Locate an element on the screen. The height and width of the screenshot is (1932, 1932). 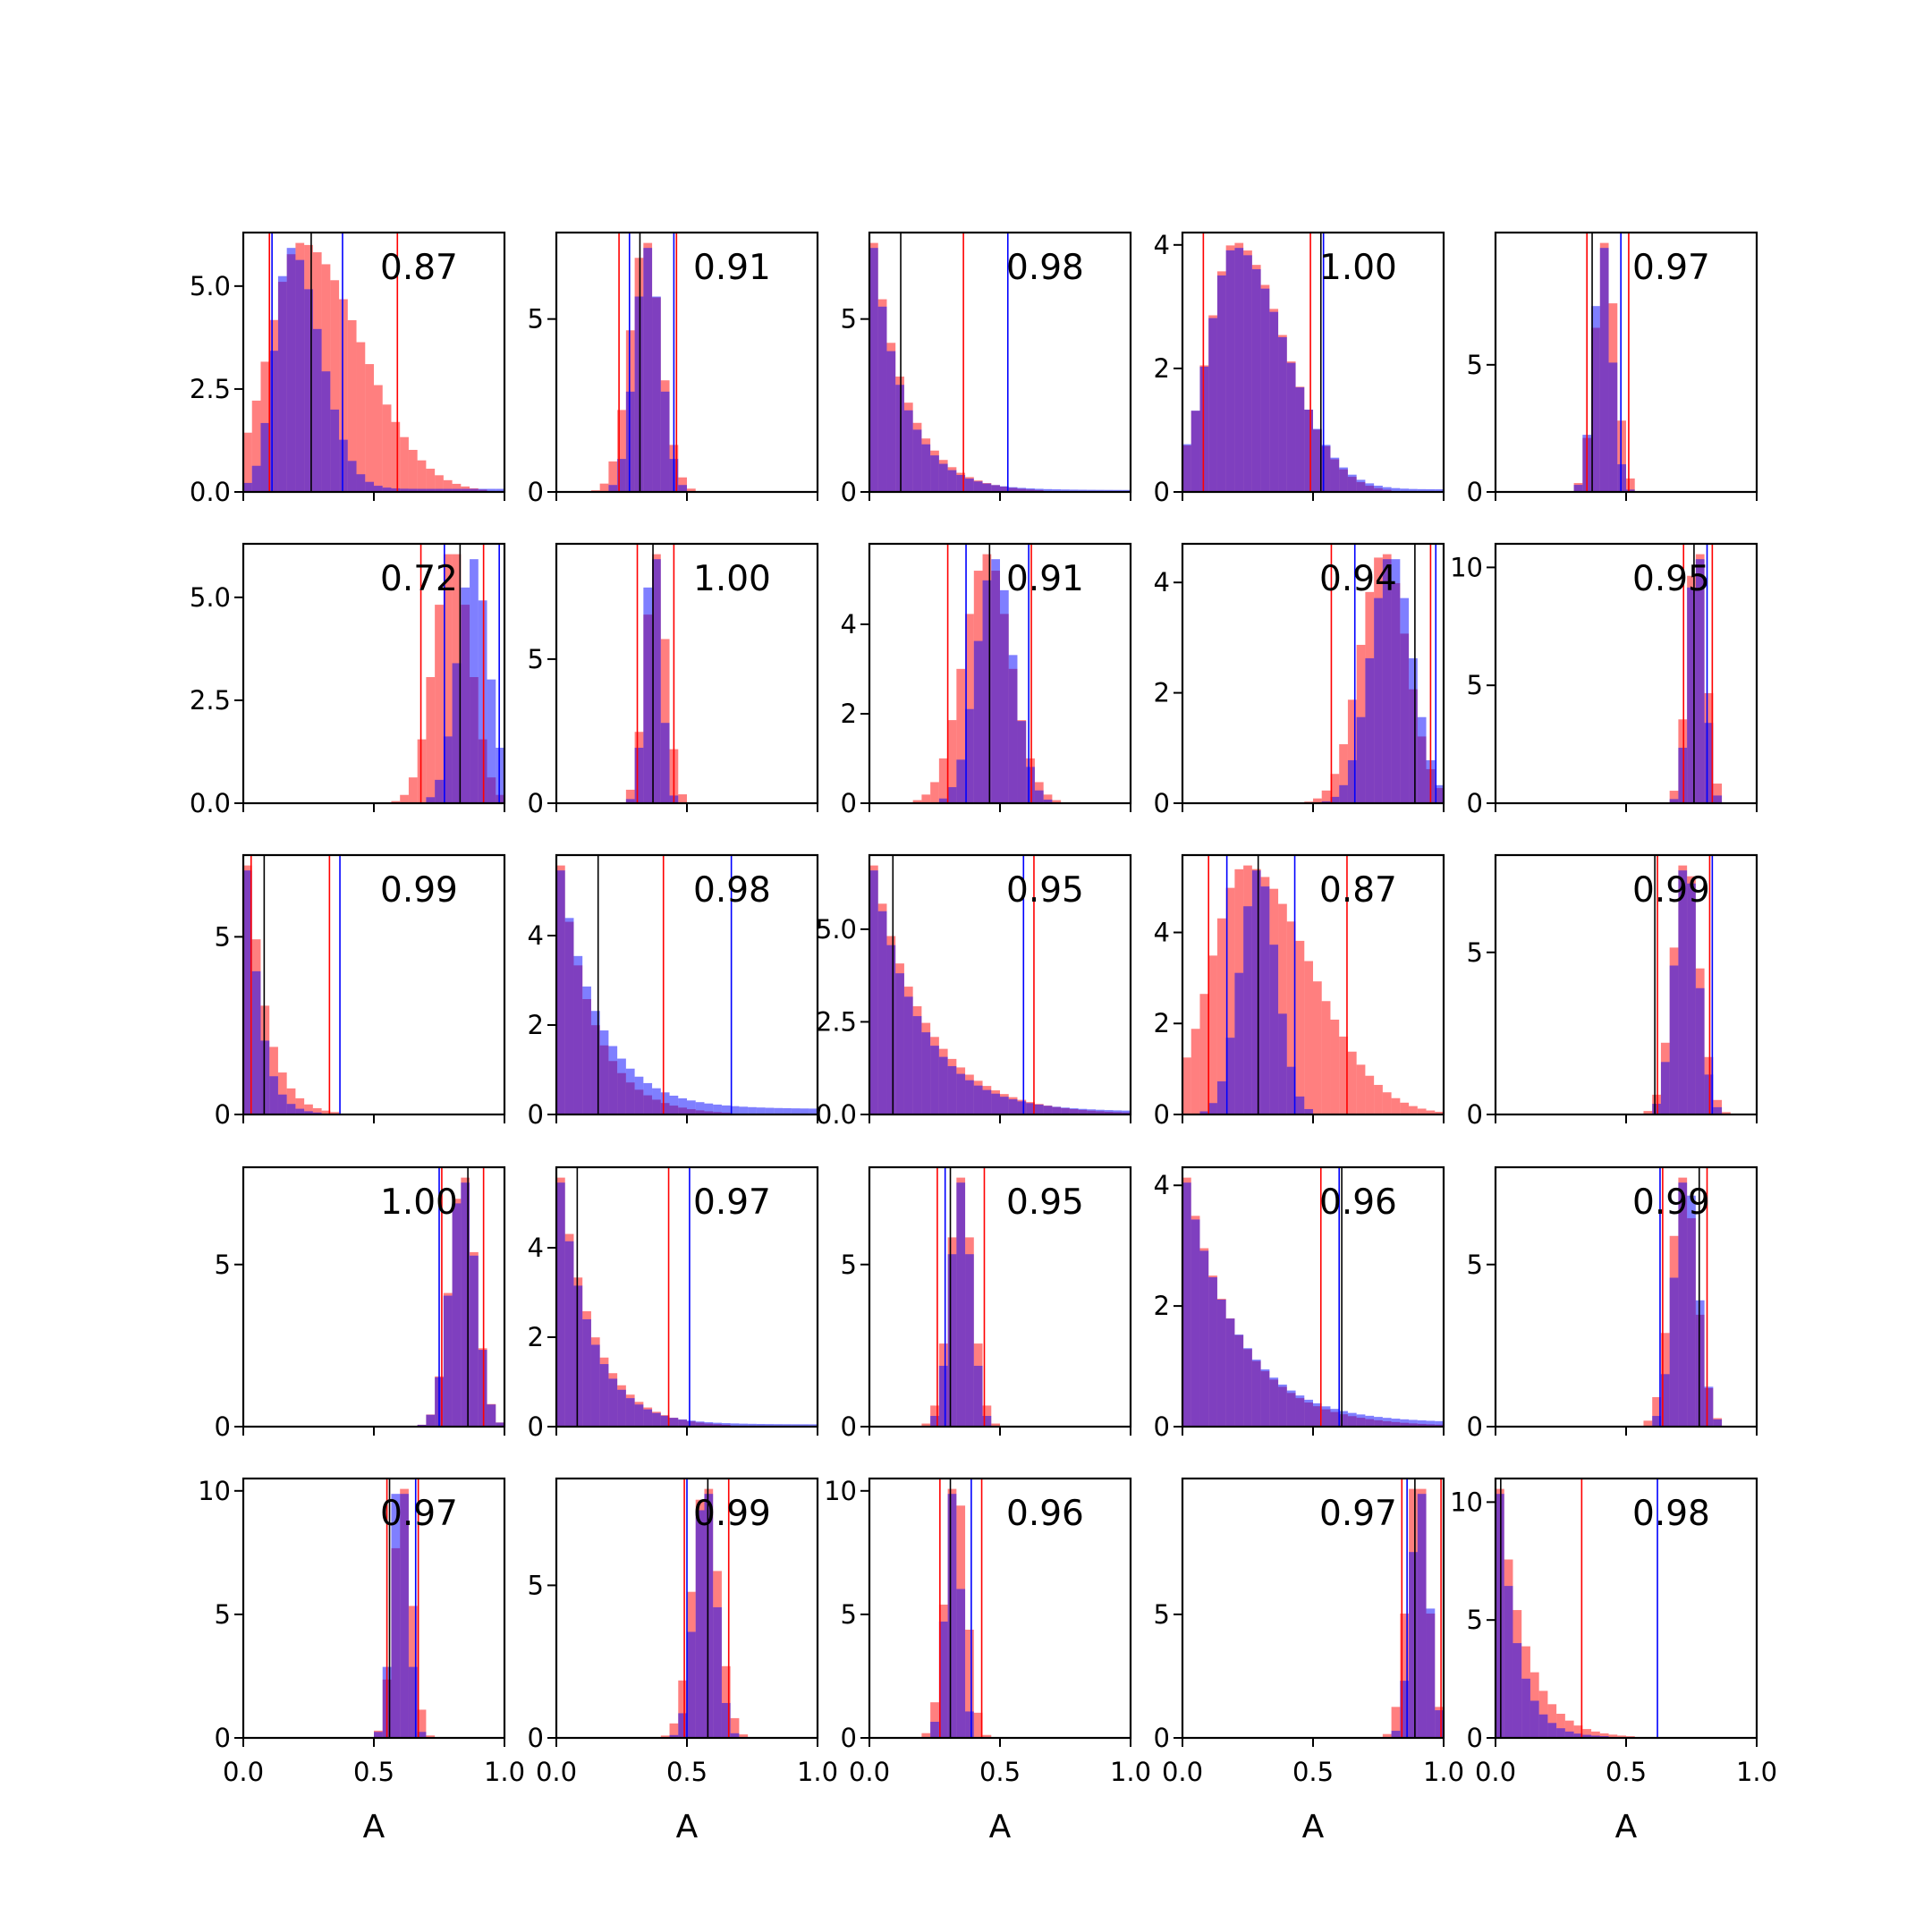
subplot-1-1: 0.0 2.5 5.0 0.87 is located at coordinates (348, 369).